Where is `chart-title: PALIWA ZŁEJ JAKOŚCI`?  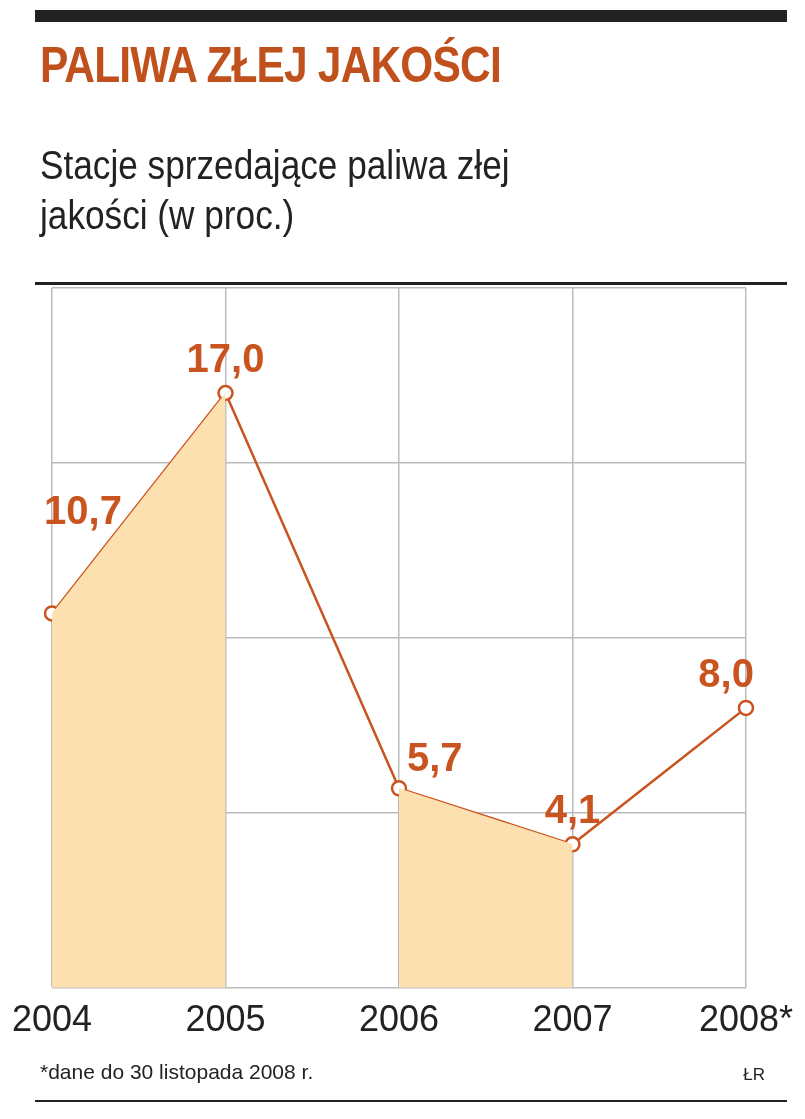
chart-title: PALIWA ZŁEJ JAKOŚCI is located at coordinates (270, 65).